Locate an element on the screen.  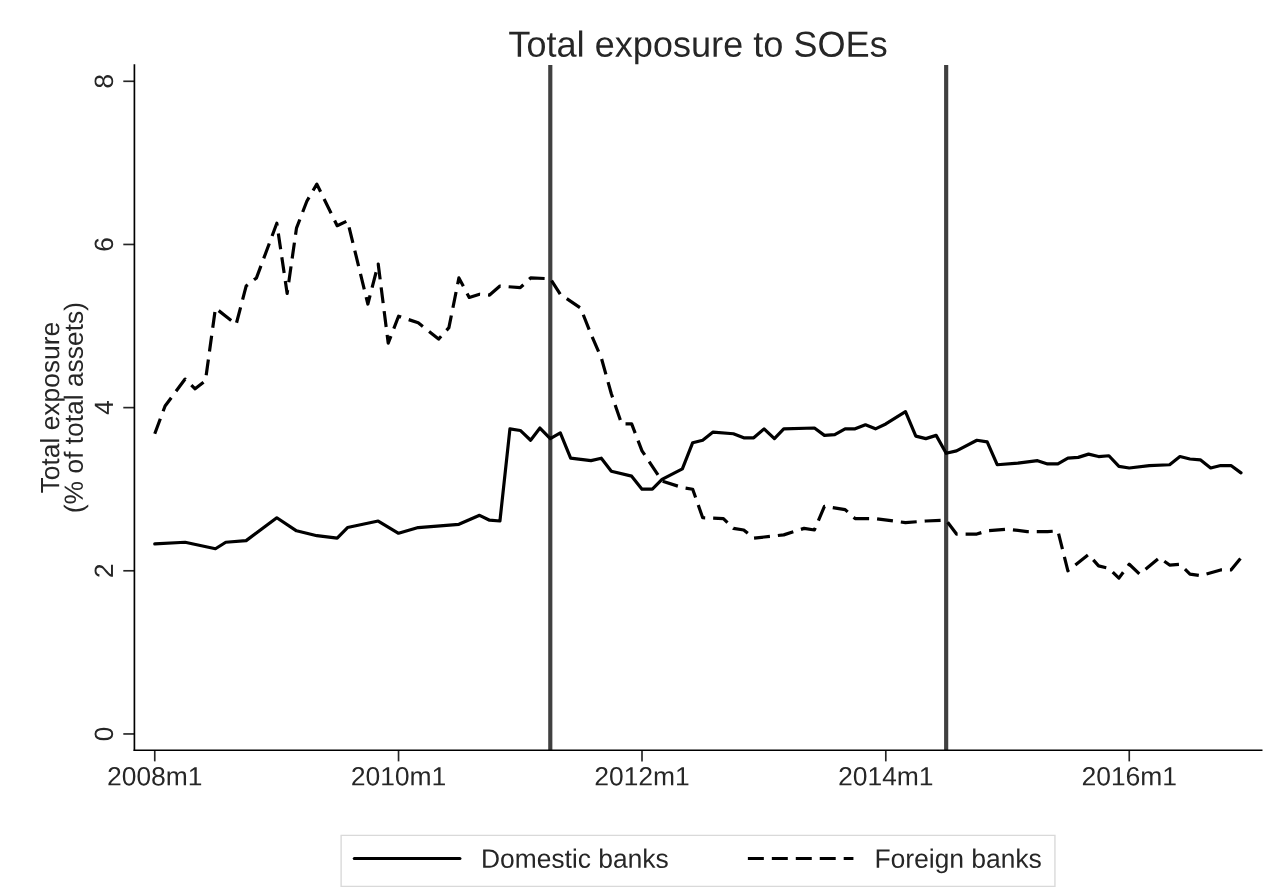
y-tick-label: 8 is located at coordinates (104, 81).